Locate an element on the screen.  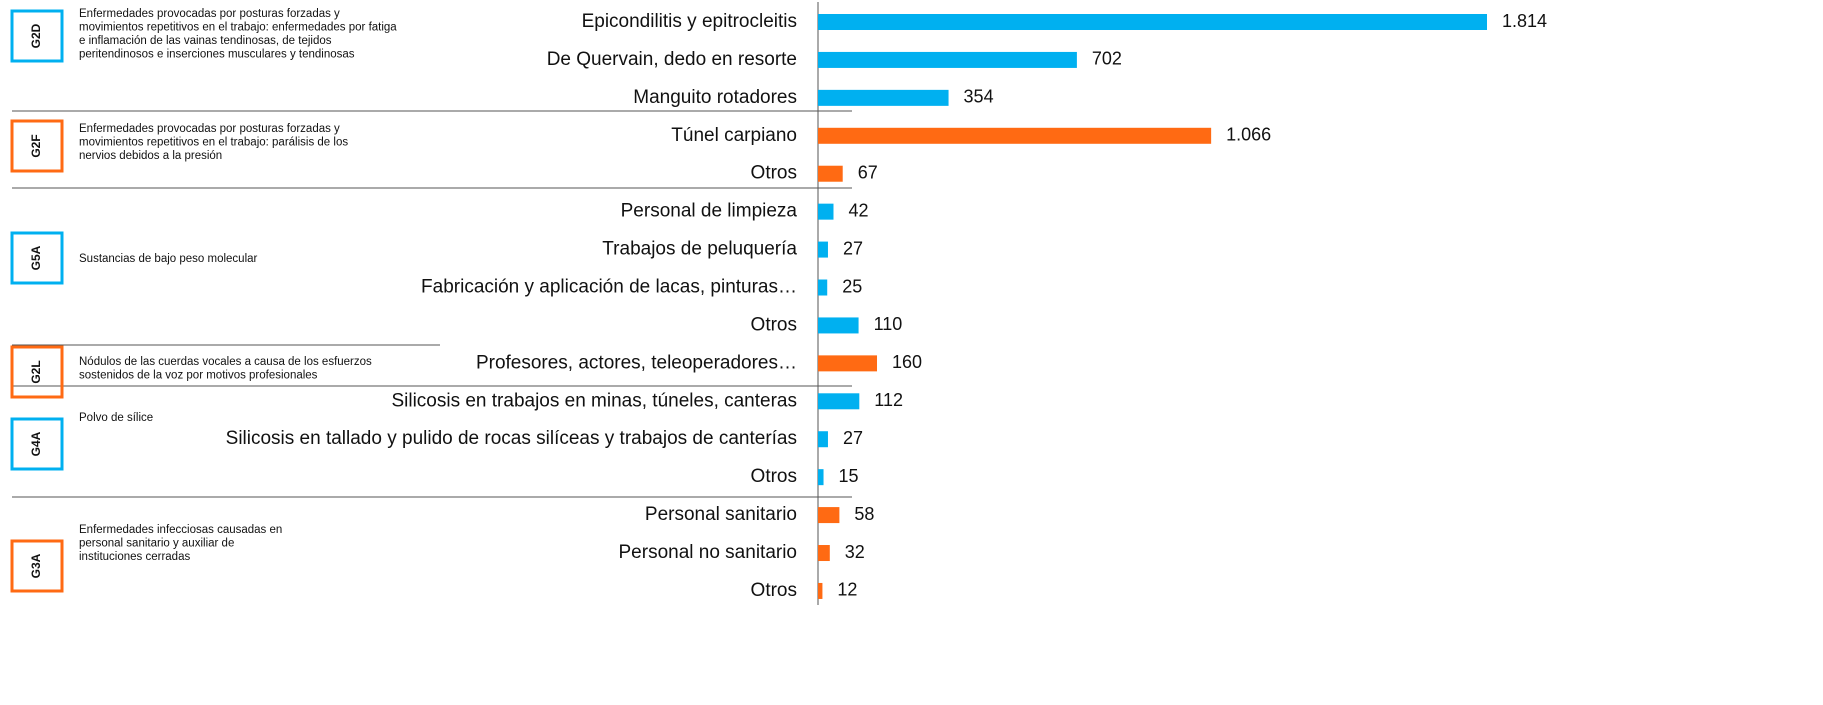
value-label: 67 is located at coordinates (868, 172).